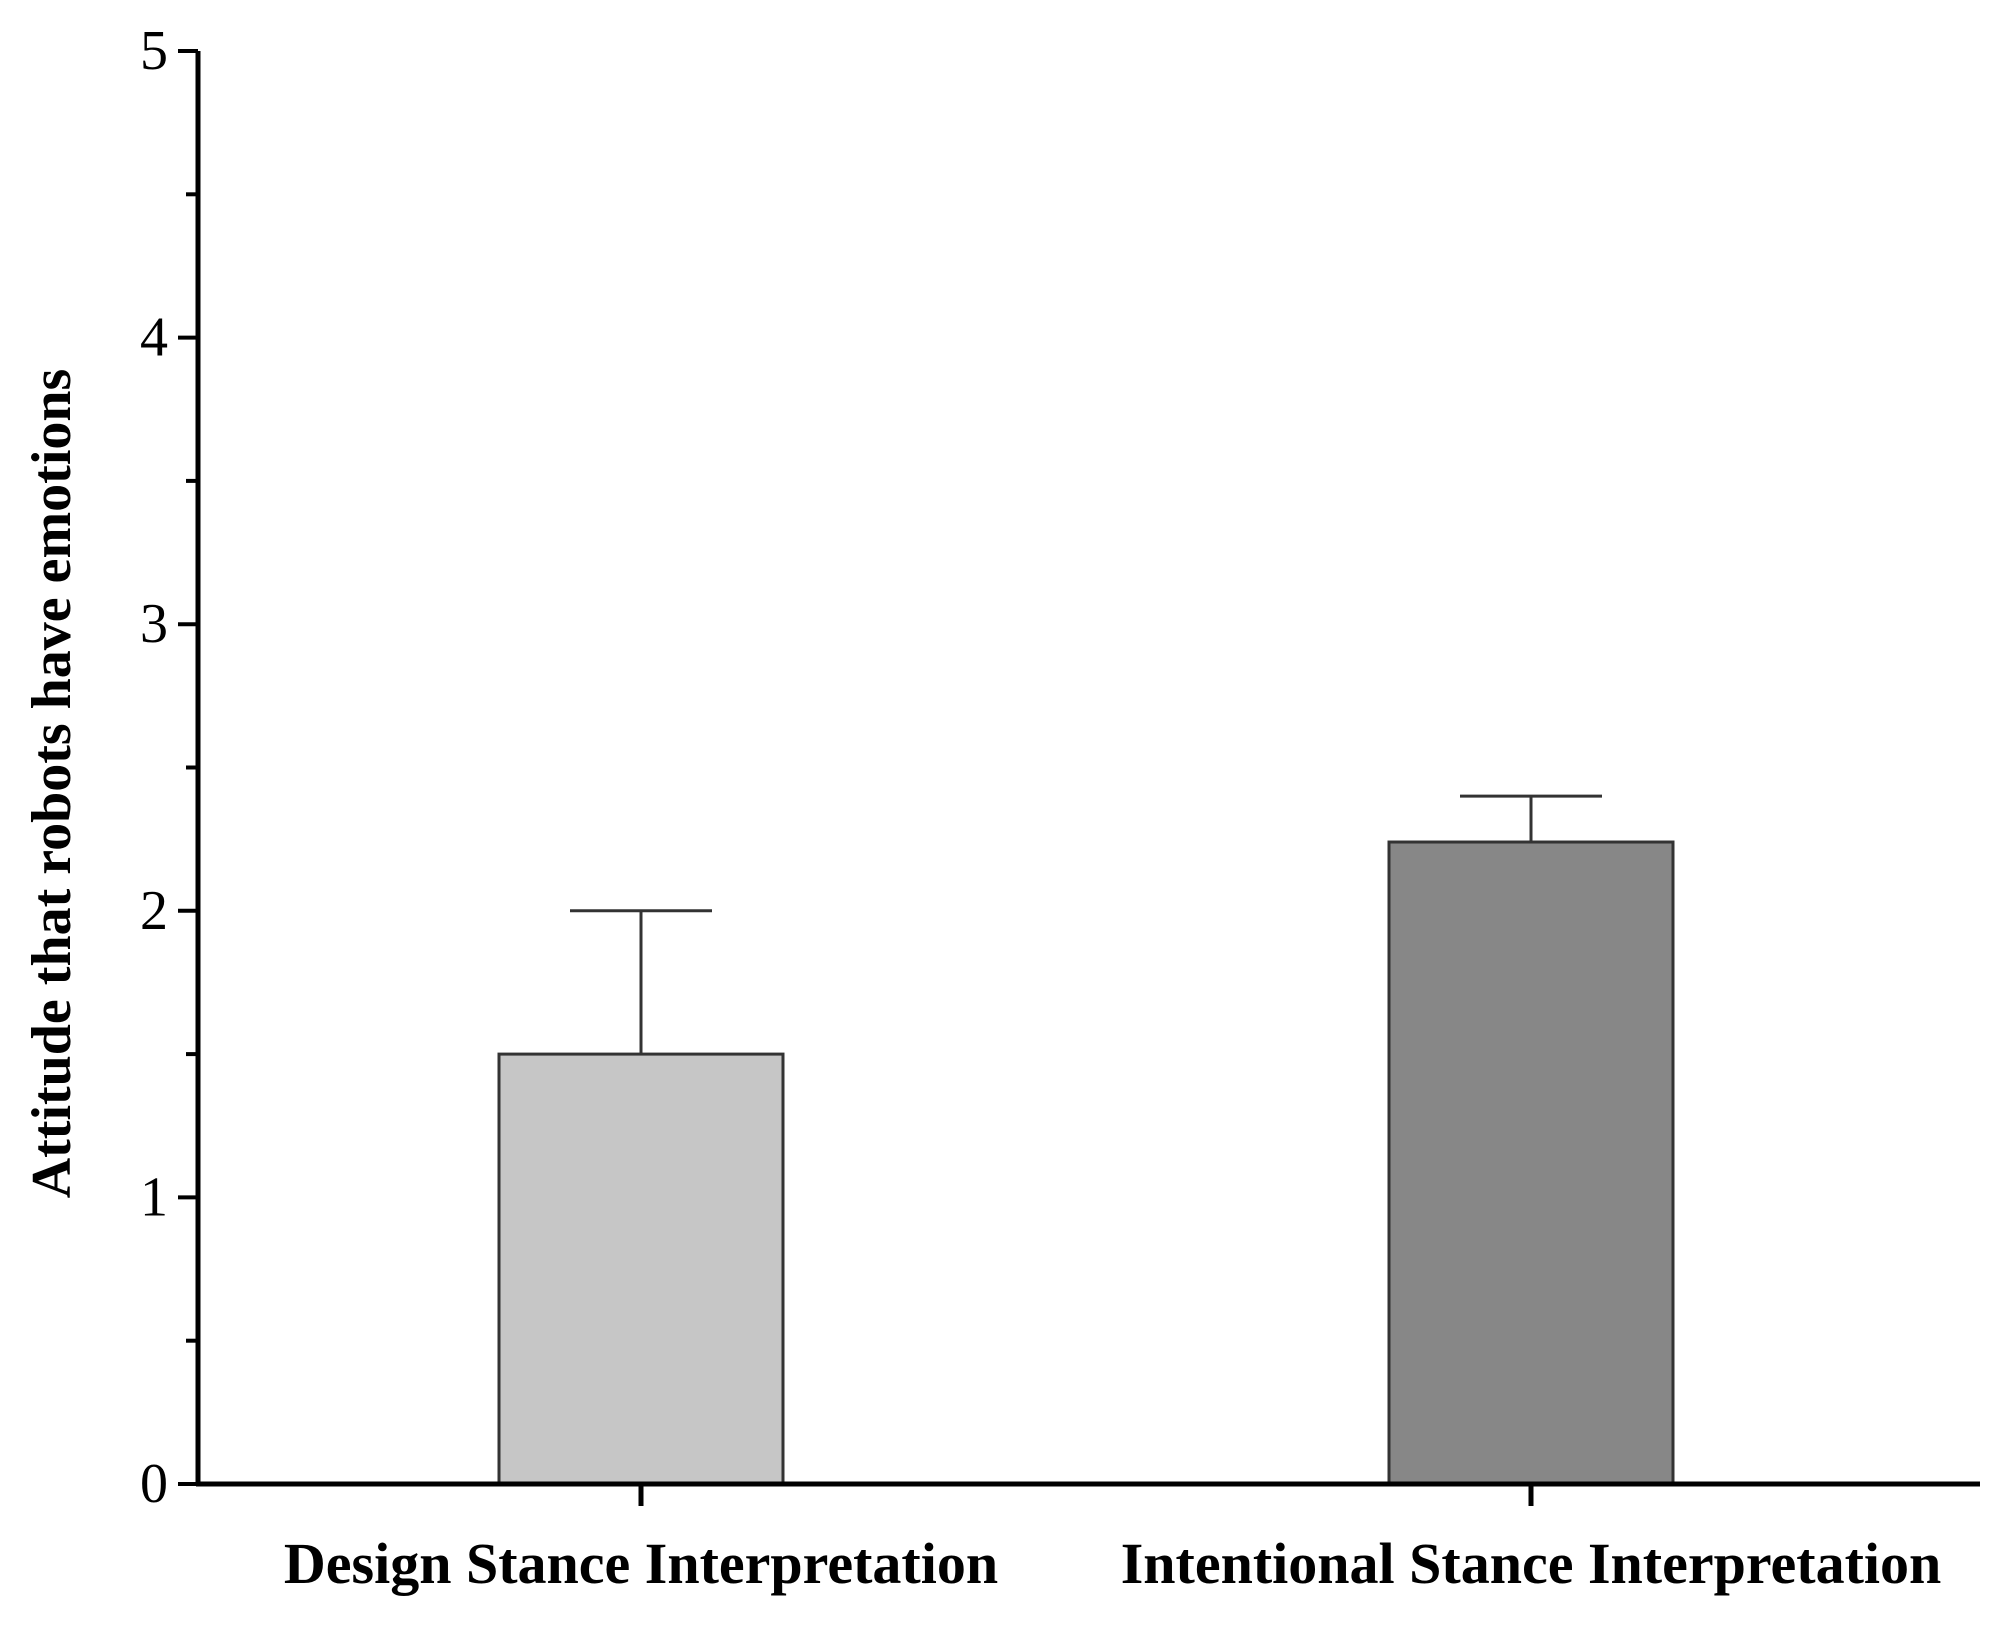 Image resolution: width=1997 pixels, height=1625 pixels. Describe the element at coordinates (1086, 924) in the screenshot. I see `error-bars-layer` at that location.